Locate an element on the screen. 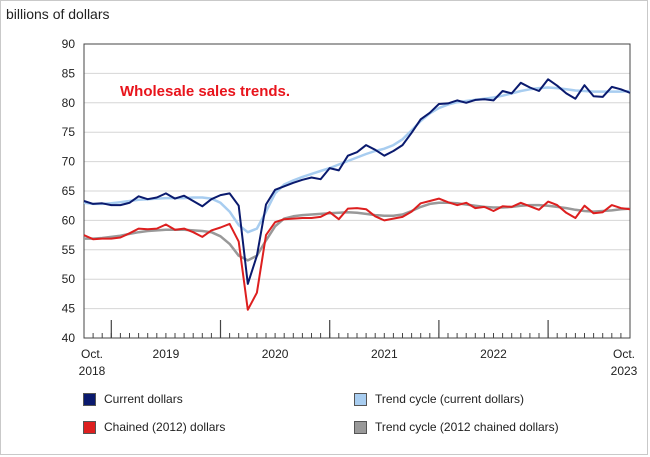  y-tick-label-50: 50 is located at coordinates (69, 279).